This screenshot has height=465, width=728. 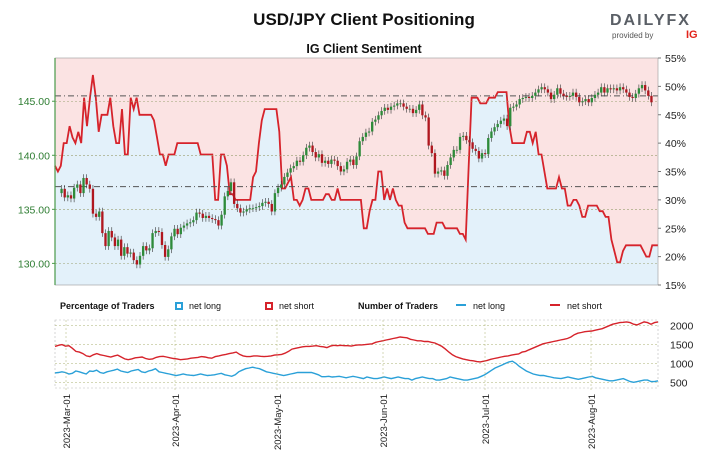 What do you see at coordinates (297, 306) in the screenshot?
I see `legend-pct-net-short-label: net short` at bounding box center [297, 306].